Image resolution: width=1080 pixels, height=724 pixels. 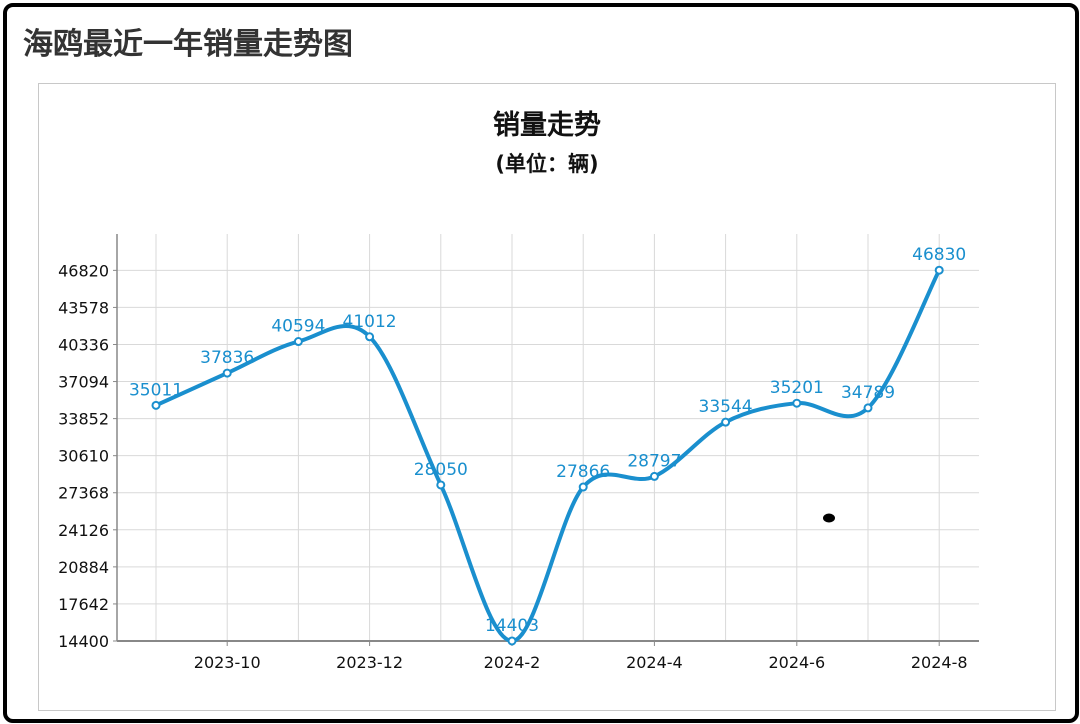 I want to click on data-label: 28050, so click(x=441, y=470).